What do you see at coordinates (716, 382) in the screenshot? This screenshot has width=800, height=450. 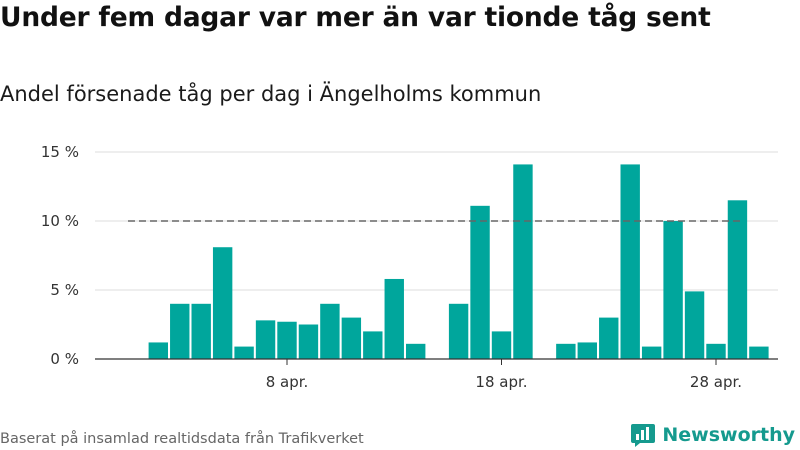 I see `x-tick-label: 28 apr.` at bounding box center [716, 382].